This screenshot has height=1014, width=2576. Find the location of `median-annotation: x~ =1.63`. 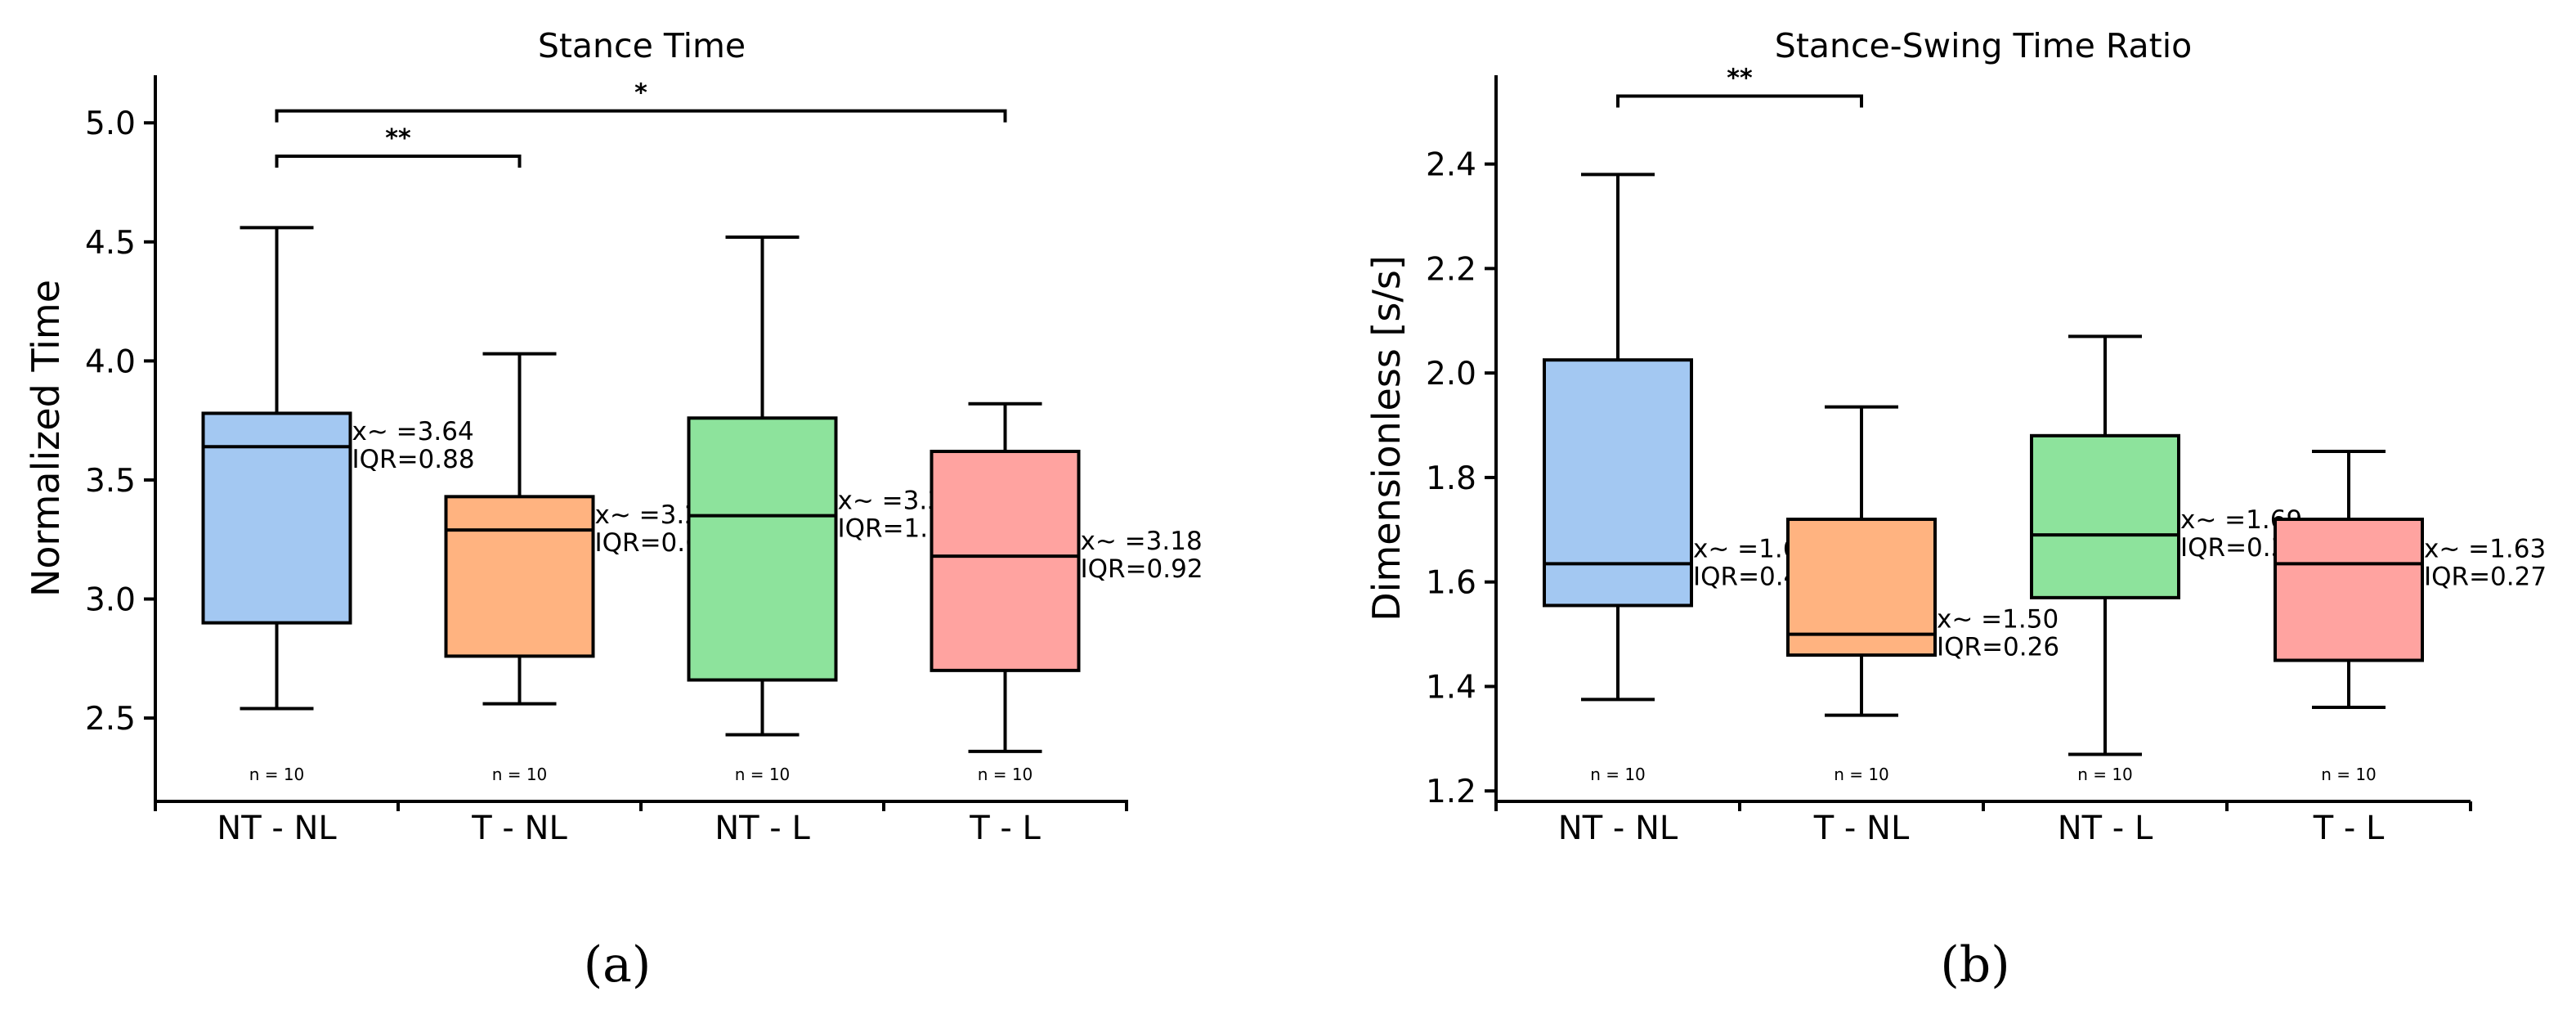

median-annotation: x~ =1.63 is located at coordinates (2485, 548).